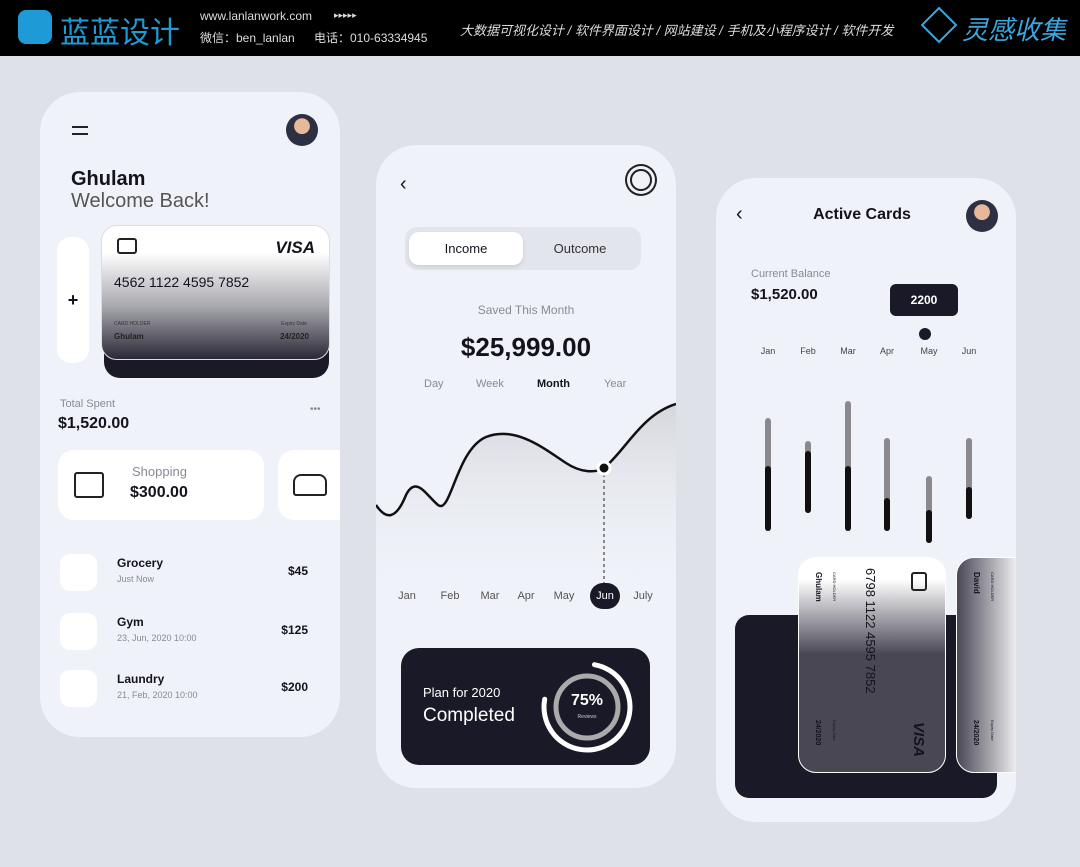 The image size is (1080, 867). Describe the element at coordinates (130, 622) in the screenshot. I see `transaction-title: Gym` at that location.